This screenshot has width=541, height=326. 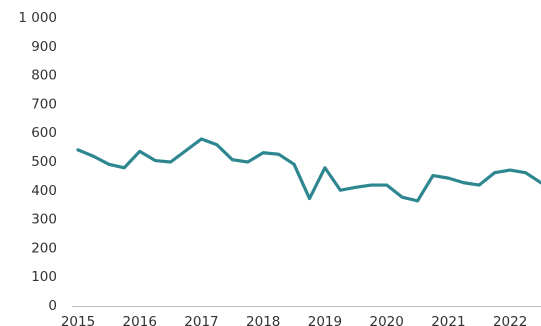 What do you see at coordinates (44, 47) in the screenshot?
I see `y-tick-label: 900` at bounding box center [44, 47].